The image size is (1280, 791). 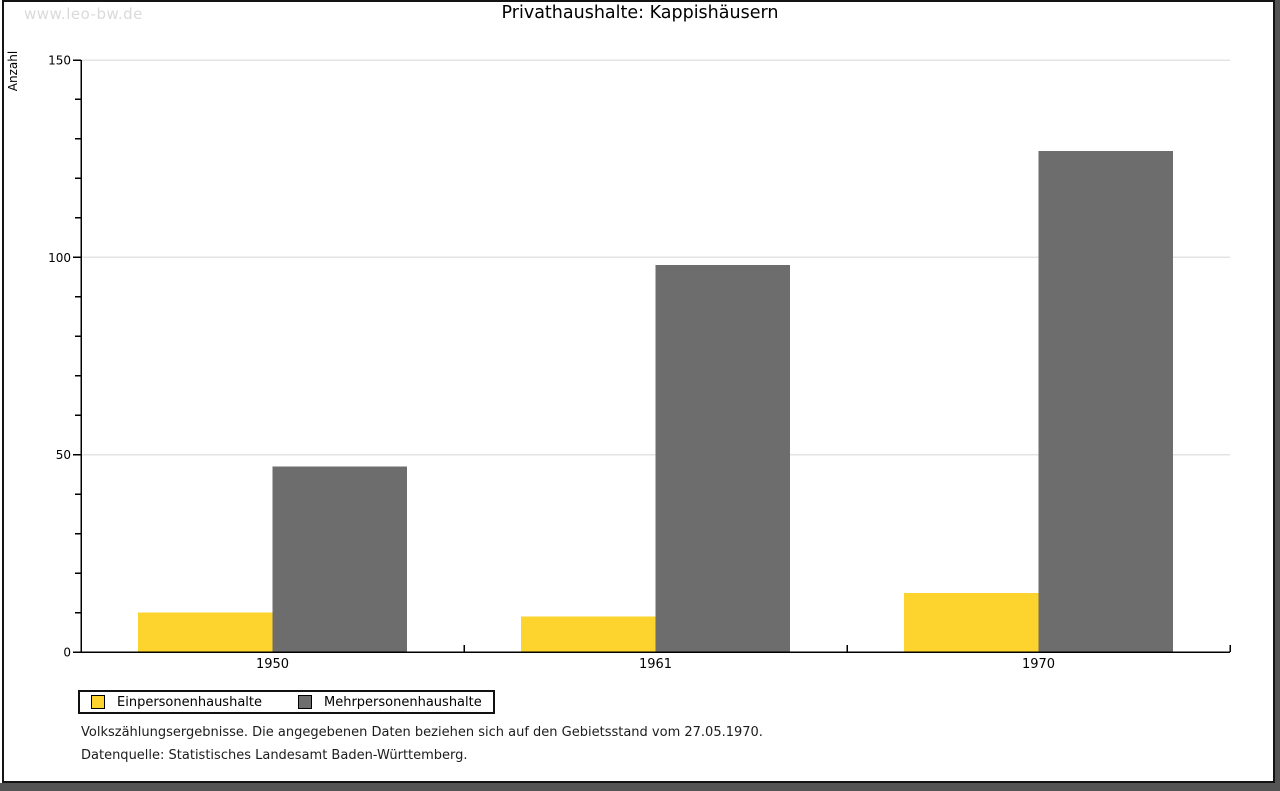 I want to click on bar-einpersonenhaushalte-1950, so click(x=205, y=632).